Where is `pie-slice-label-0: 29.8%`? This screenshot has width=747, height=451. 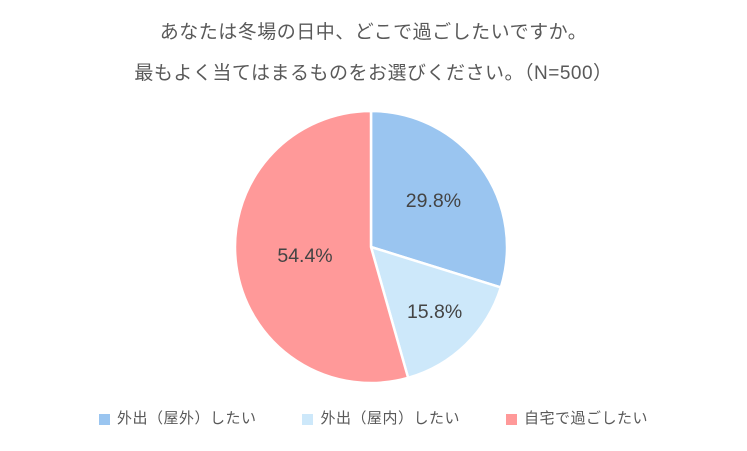 pie-slice-label-0: 29.8% is located at coordinates (433, 201).